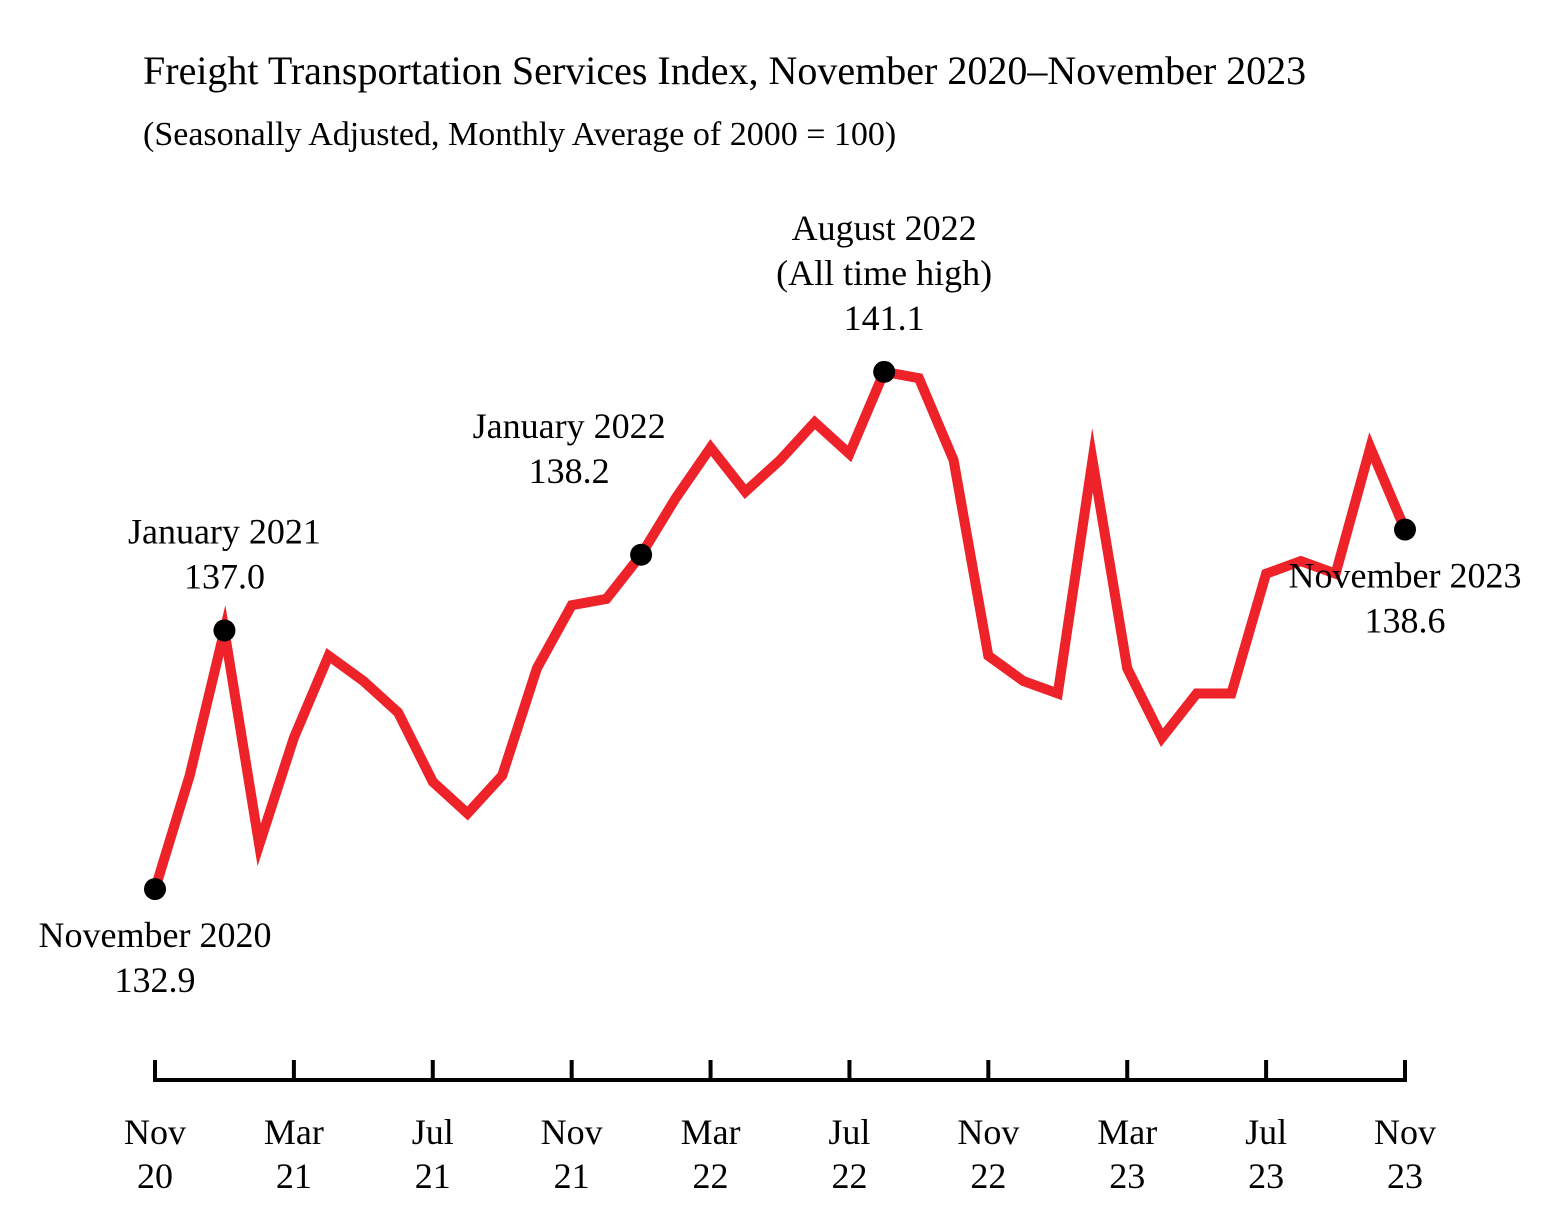  What do you see at coordinates (884, 228) in the screenshot?
I see `annotation-text: August 2022` at bounding box center [884, 228].